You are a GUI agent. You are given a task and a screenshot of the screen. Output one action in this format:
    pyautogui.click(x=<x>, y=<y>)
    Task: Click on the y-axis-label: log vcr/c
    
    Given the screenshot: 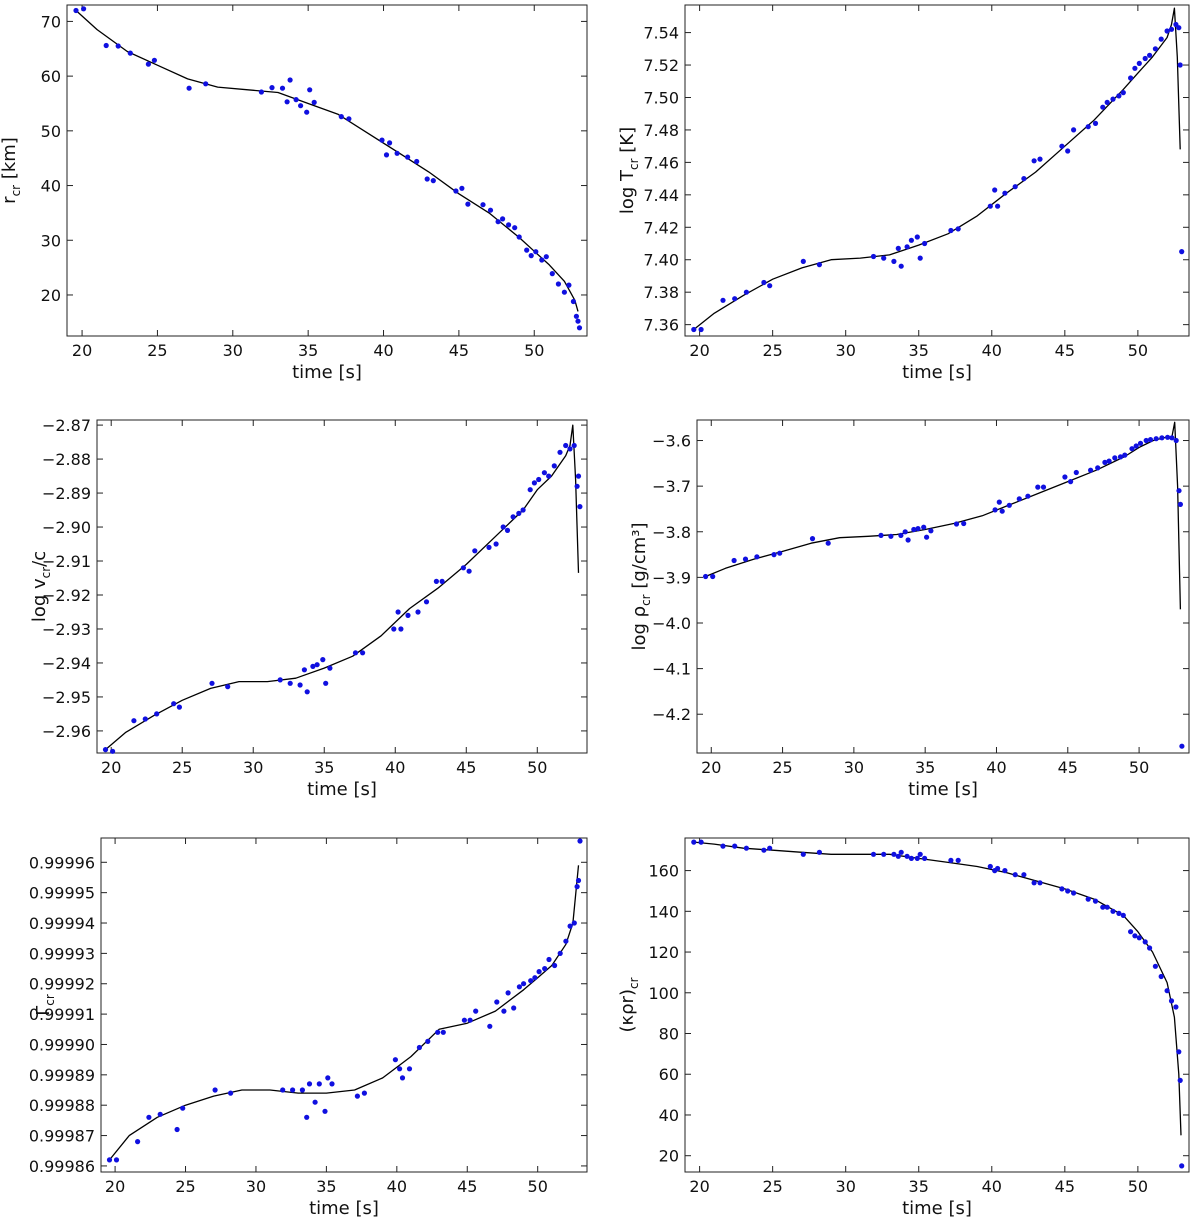 What is the action you would take?
    pyautogui.click(x=41, y=586)
    